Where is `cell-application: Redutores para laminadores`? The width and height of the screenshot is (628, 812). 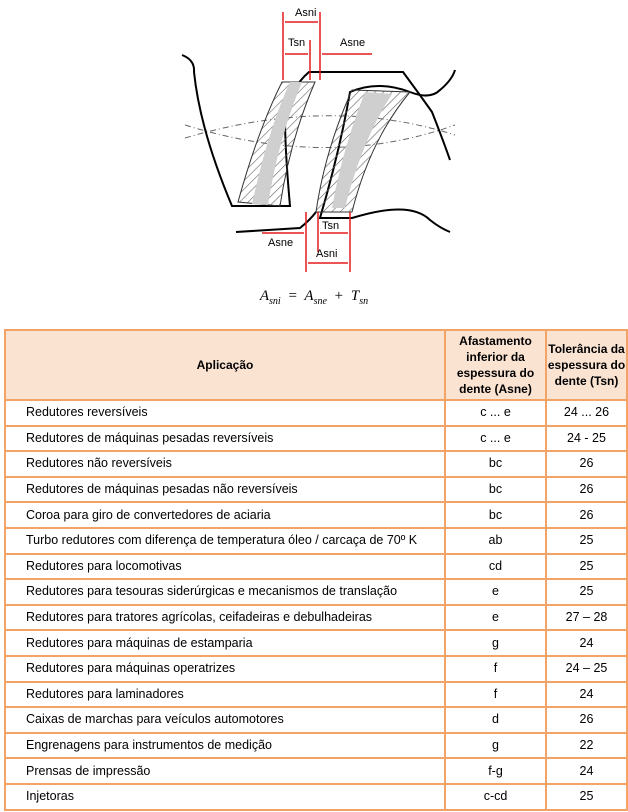
cell-application: Redutores para laminadores is located at coordinates (225, 694).